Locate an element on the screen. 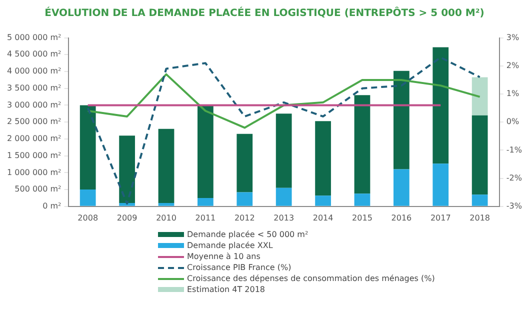 This screenshot has width=529, height=309. x-tick-label: 2013 is located at coordinates (284, 217).